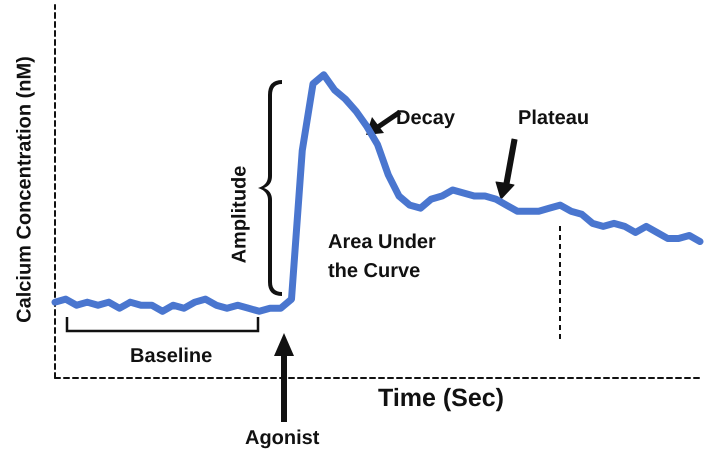  Describe the element at coordinates (24, 190) in the screenshot. I see `y-axis-title: Calcium Concentration (nM)` at that location.